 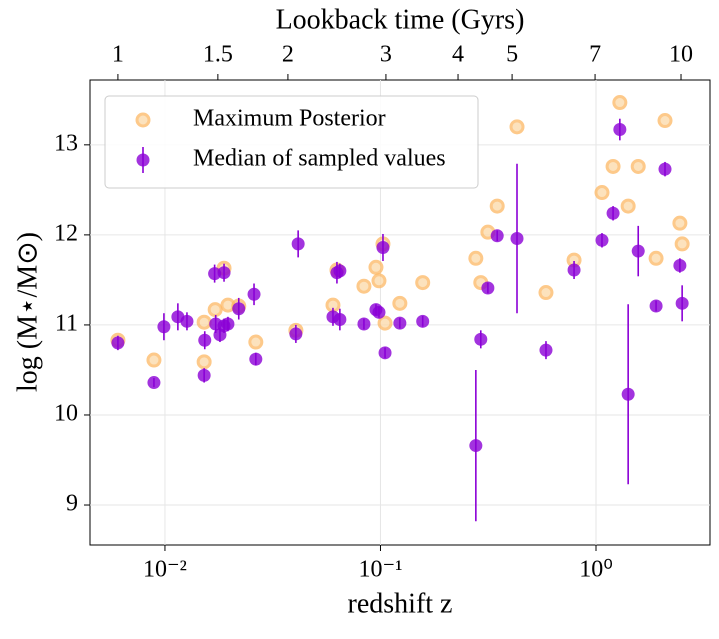 What do you see at coordinates (386, 55) in the screenshot?
I see `x2-tick-label: 3` at bounding box center [386, 55].